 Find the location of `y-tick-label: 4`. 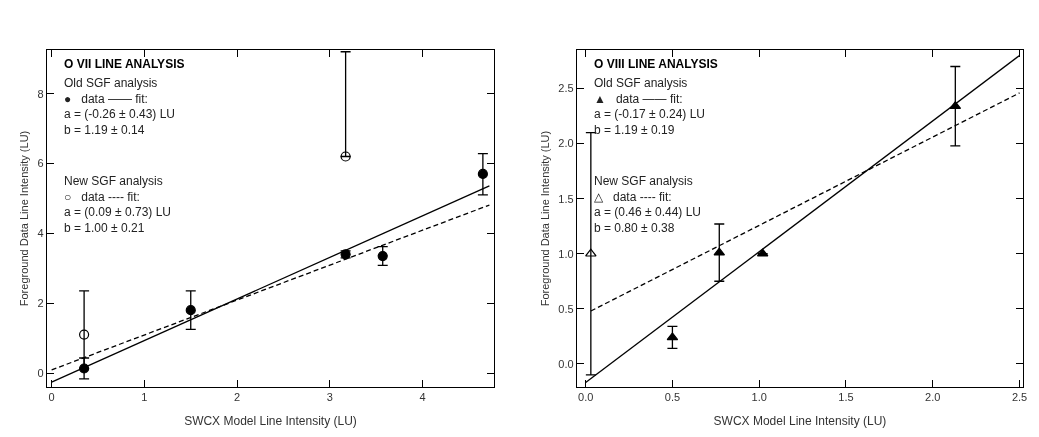

y-tick-label: 4 is located at coordinates (40, 233).